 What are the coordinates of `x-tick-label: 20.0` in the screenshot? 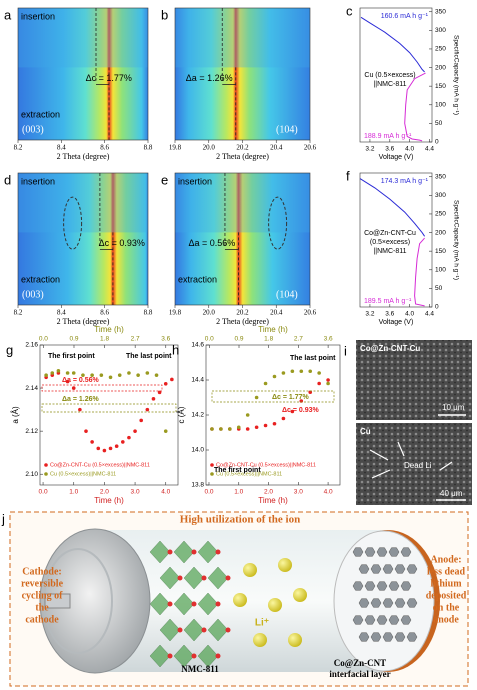 It's located at (209, 313).